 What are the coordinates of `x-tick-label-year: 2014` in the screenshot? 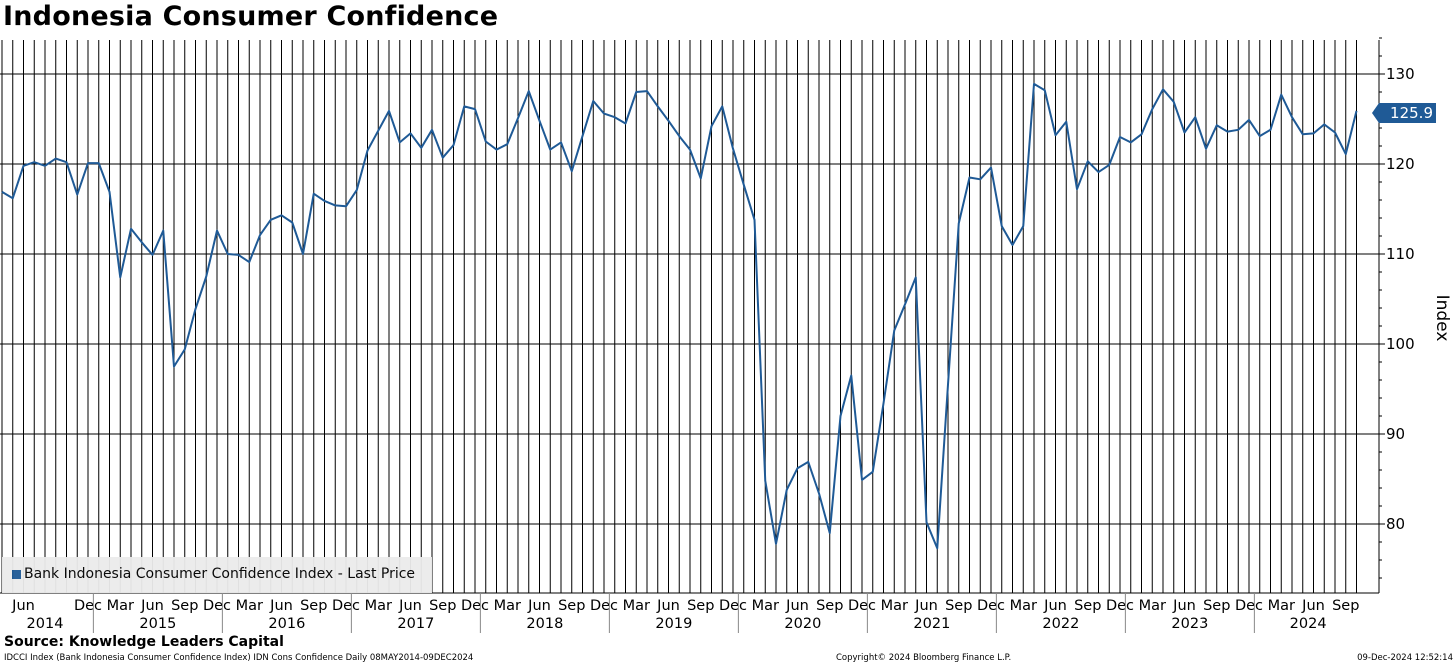 It's located at (45, 624).